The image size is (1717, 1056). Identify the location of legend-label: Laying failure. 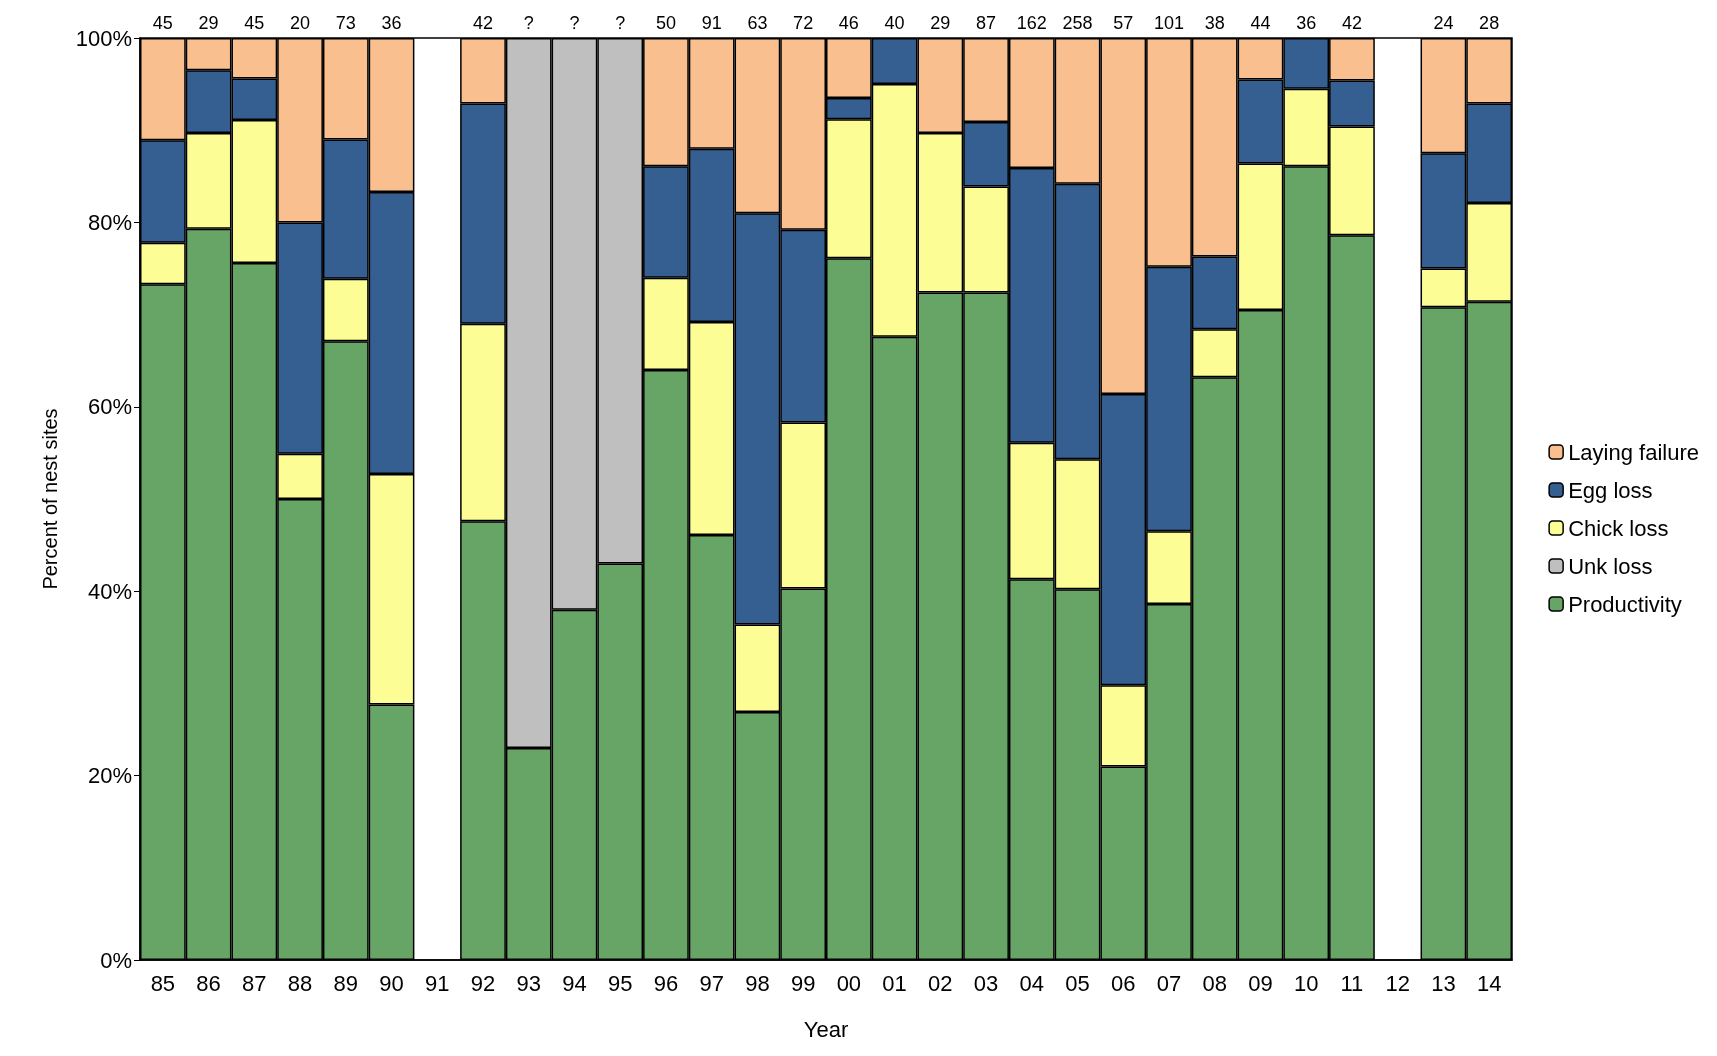
(1634, 452).